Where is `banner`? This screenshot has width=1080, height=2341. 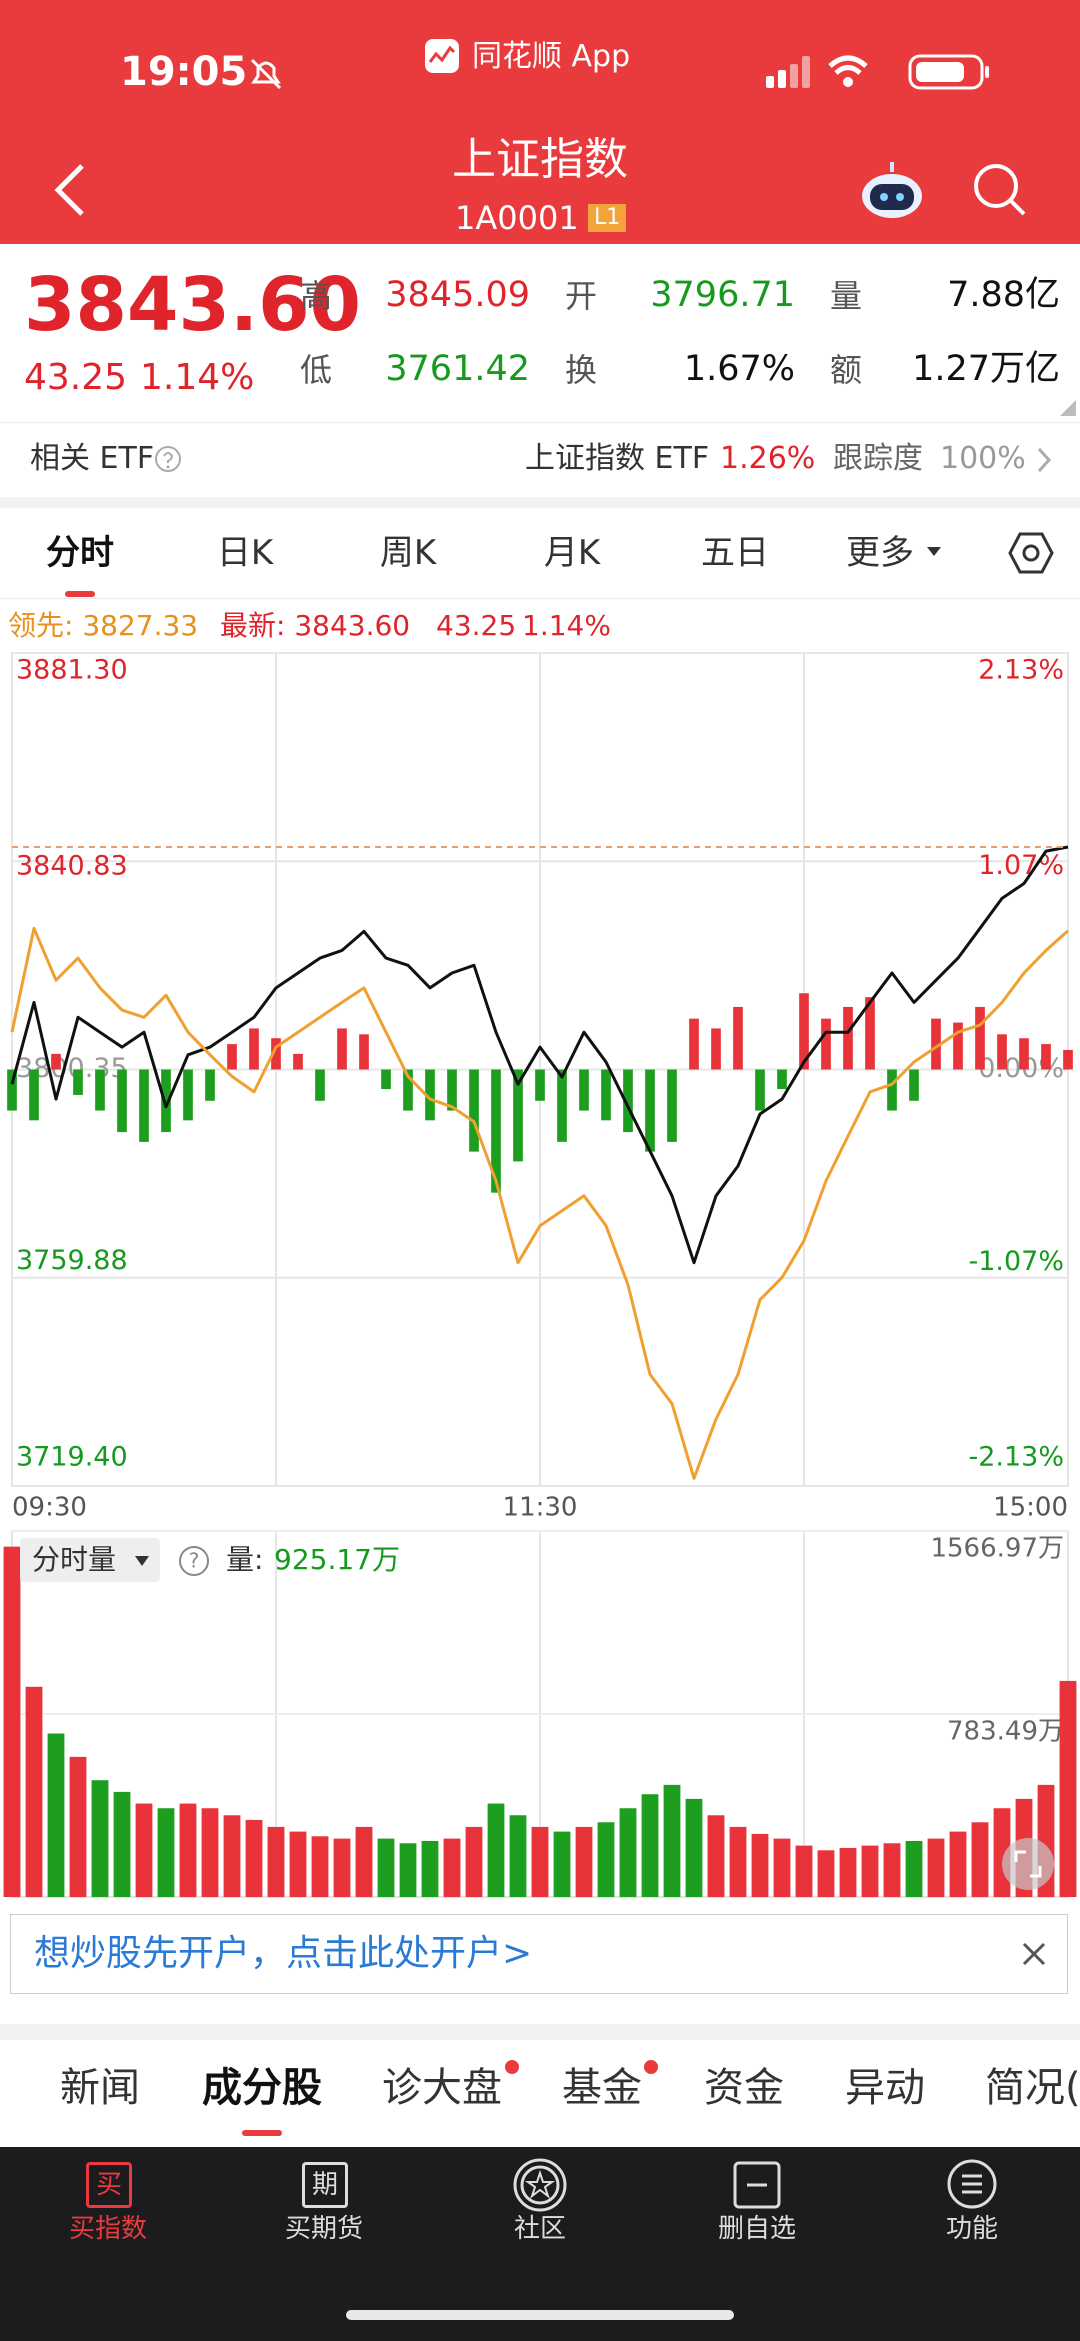
banner is located at coordinates (539, 1954).